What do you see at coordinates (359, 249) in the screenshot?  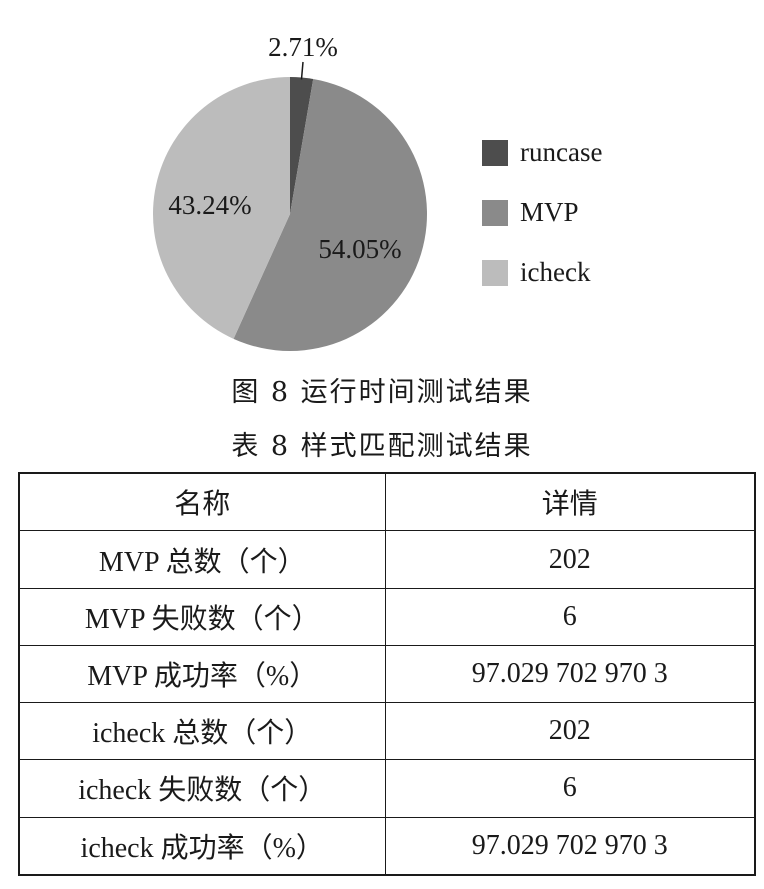 I see `pie-value-label: 54.05%` at bounding box center [359, 249].